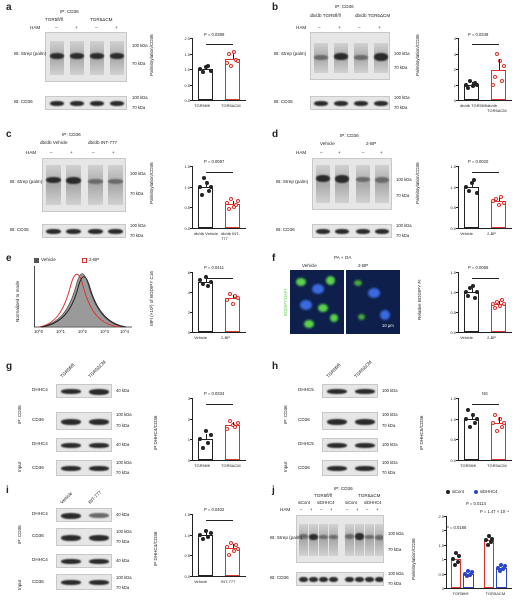 The height and width of the screenshot is (613, 524). Describe the element at coordinates (404, 179) in the screenshot. I see `mw-d-1: 100 kDa` at that location.